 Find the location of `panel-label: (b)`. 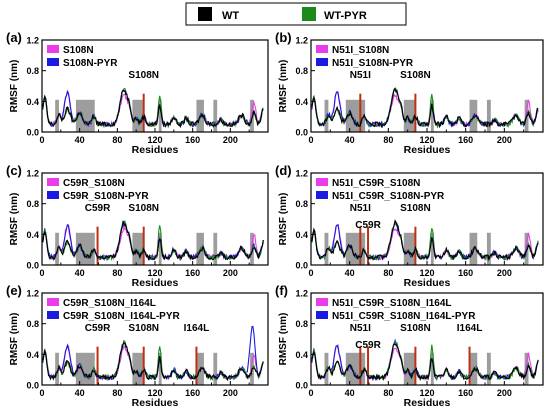

panel-label: (b) is located at coordinates (283, 37).